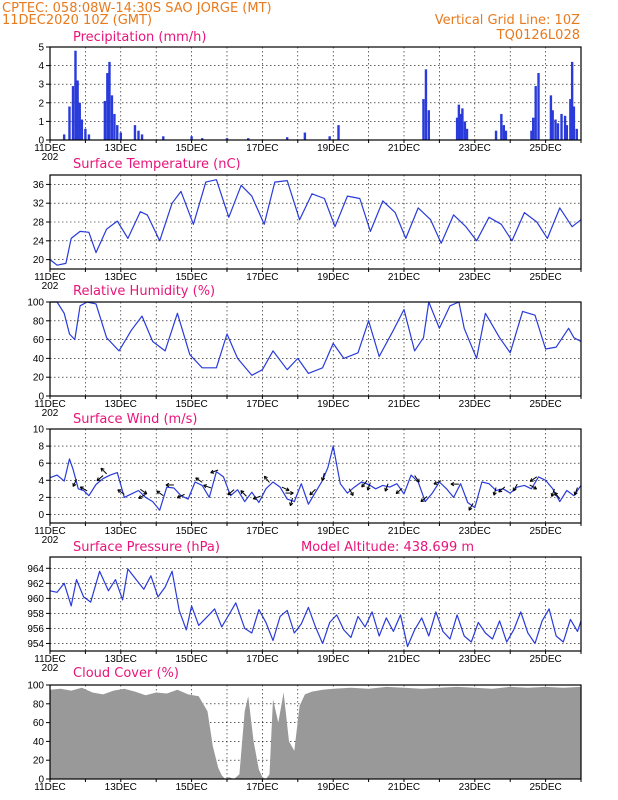 Image resolution: width=618 pixels, height=800 pixels. Describe the element at coordinates (41, 481) in the screenshot. I see `wind-ytick-label: 4` at that location.